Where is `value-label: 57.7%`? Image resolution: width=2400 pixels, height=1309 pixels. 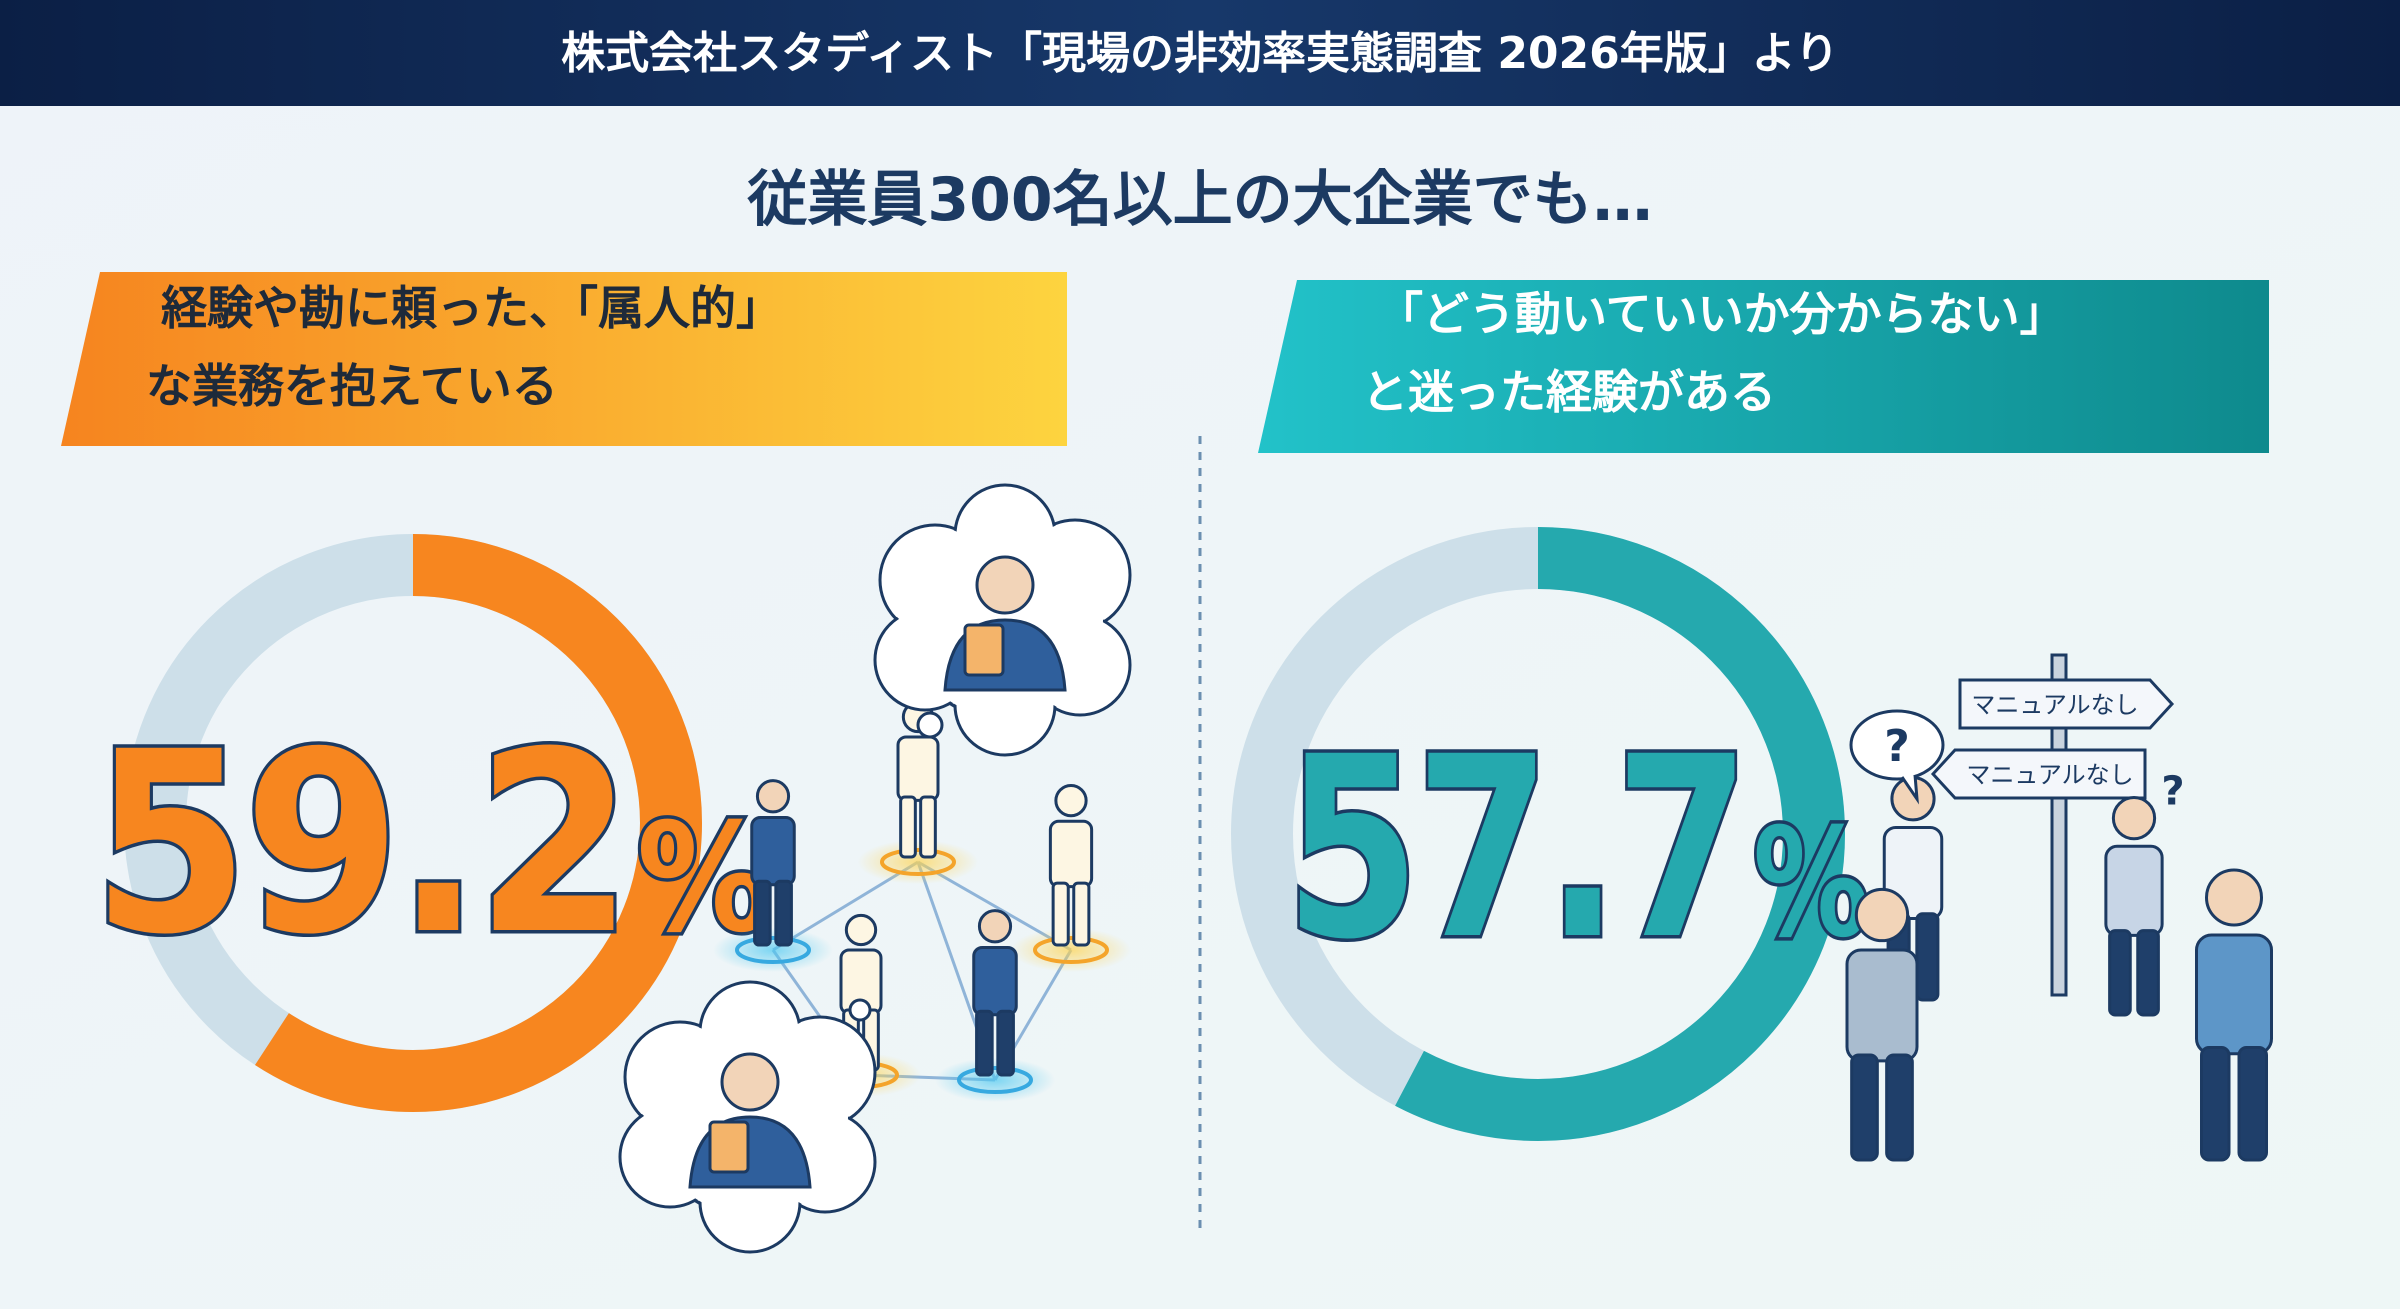 value-label: 57.7% is located at coordinates (1575, 848).